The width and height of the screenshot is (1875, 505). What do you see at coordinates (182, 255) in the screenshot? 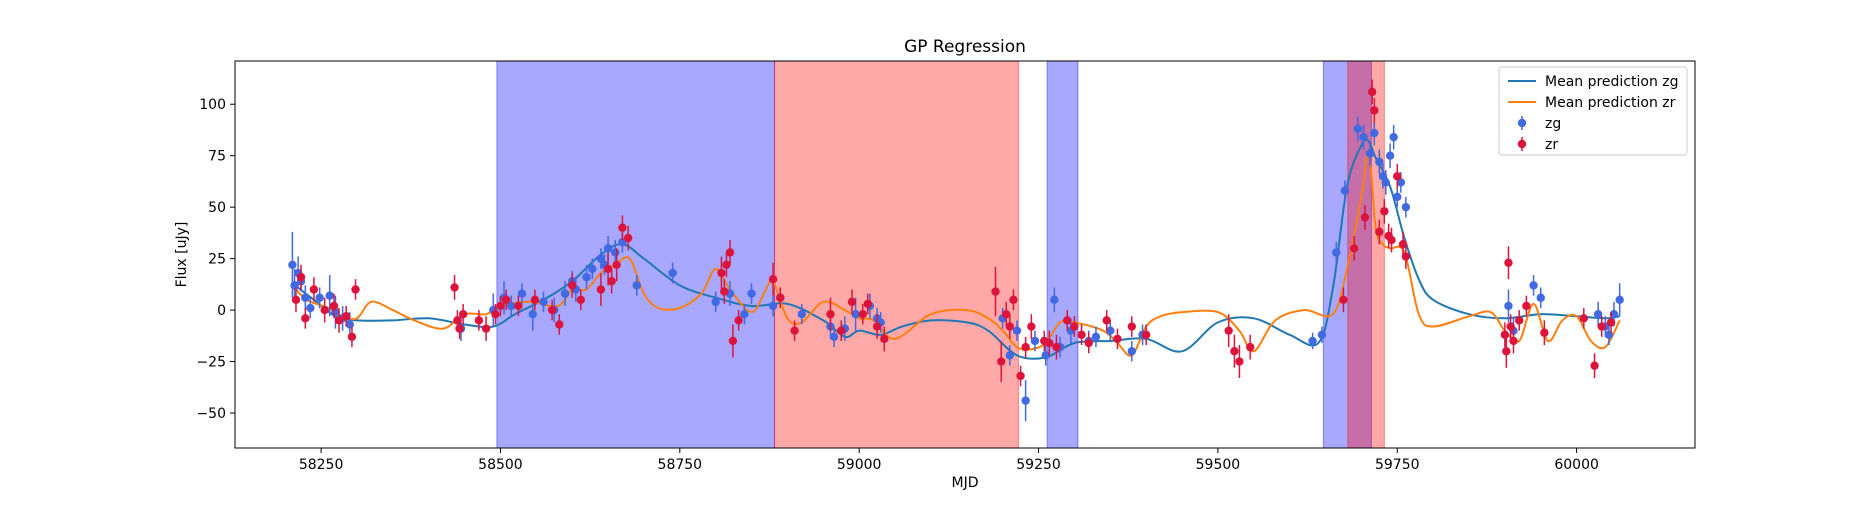
I see `y-axis-label: Flux [uJy]` at bounding box center [182, 255].